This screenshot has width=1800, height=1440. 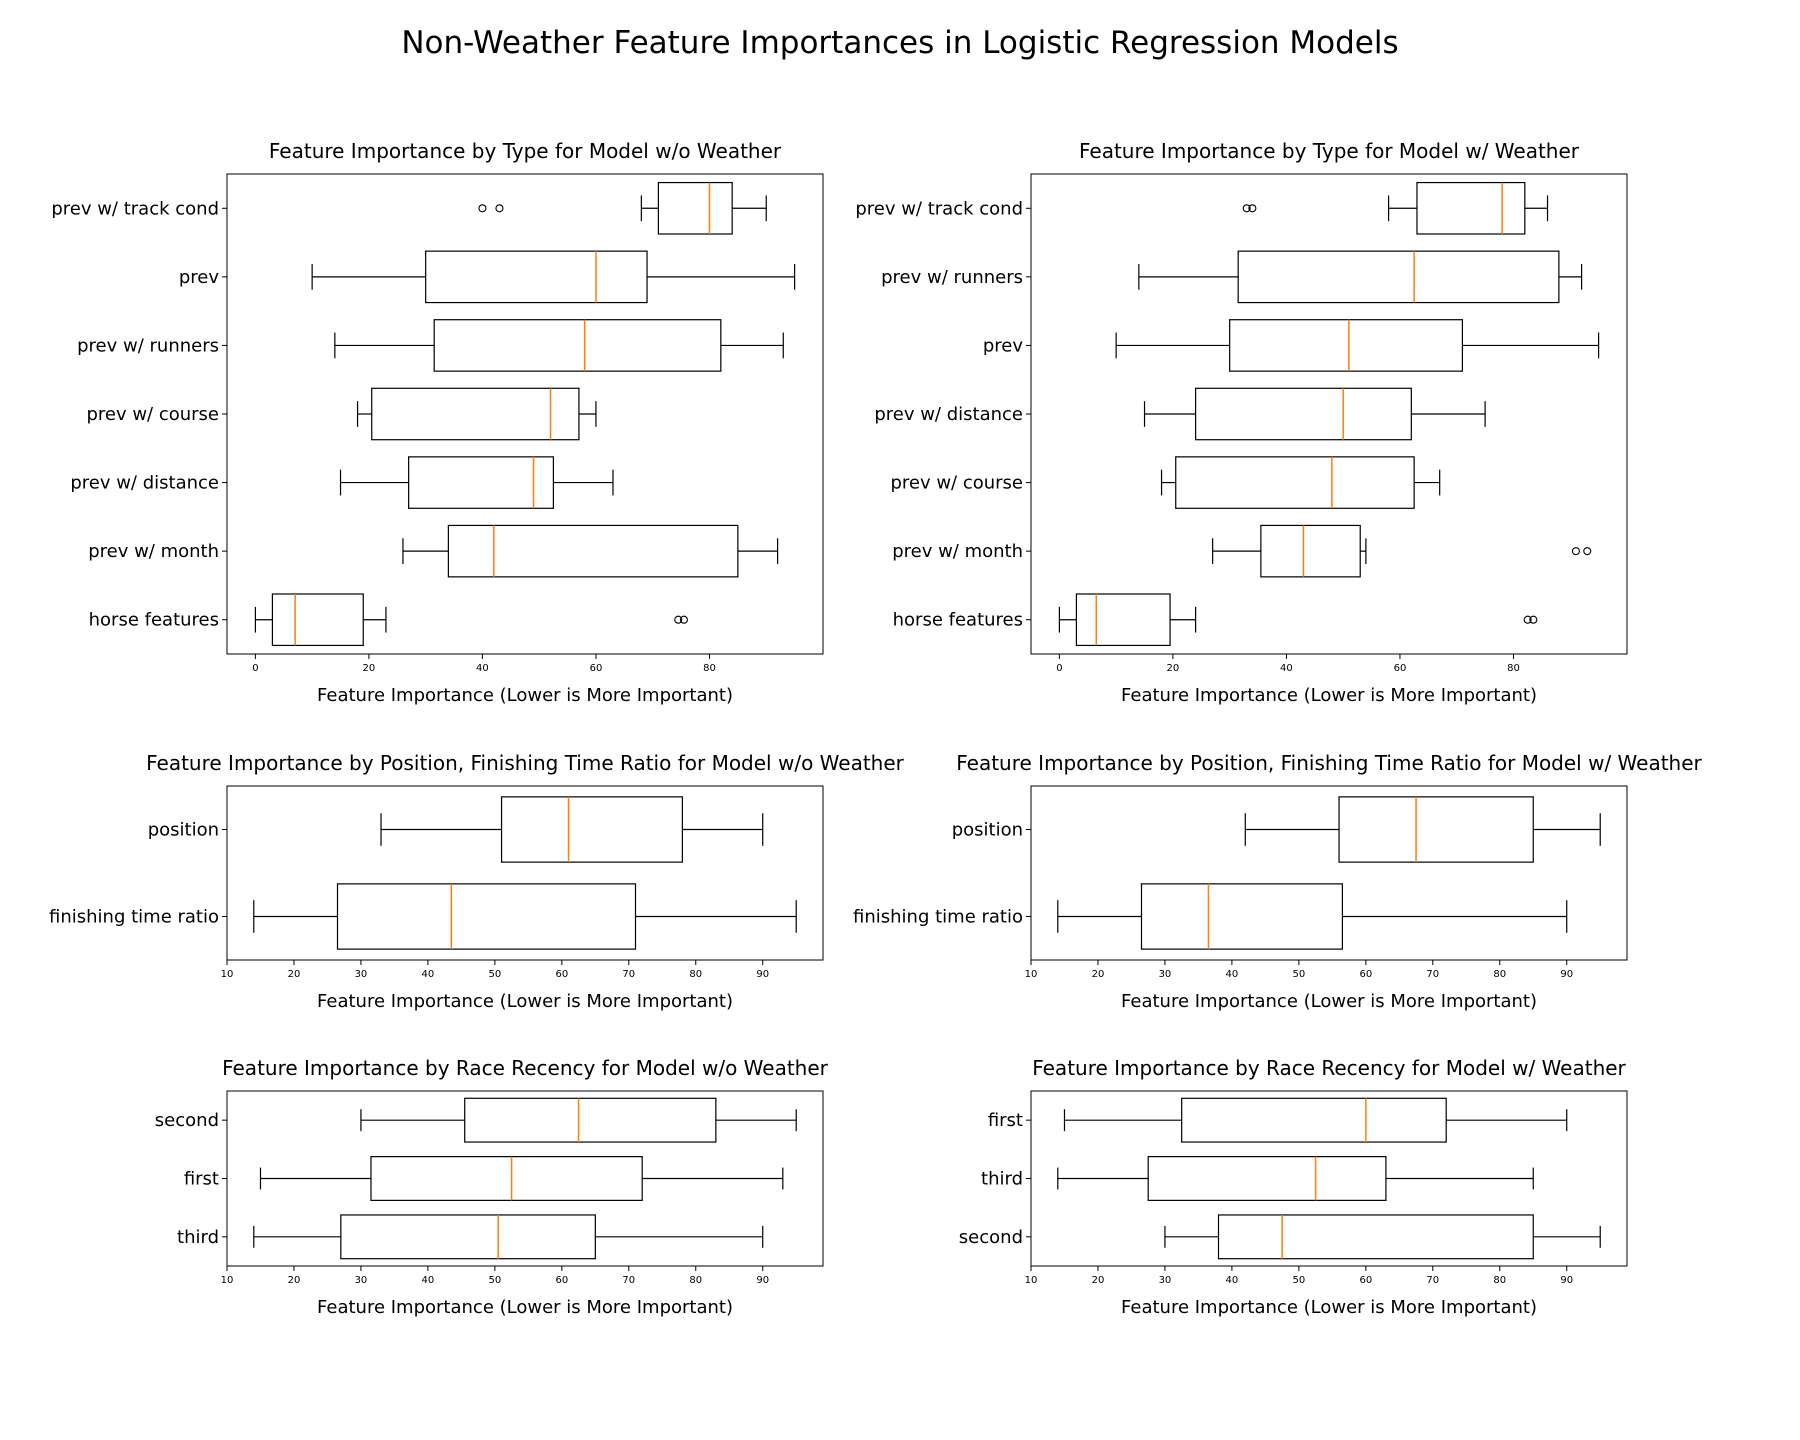 I want to click on box-finishing-time-ratio, so click(x=525, y=916).